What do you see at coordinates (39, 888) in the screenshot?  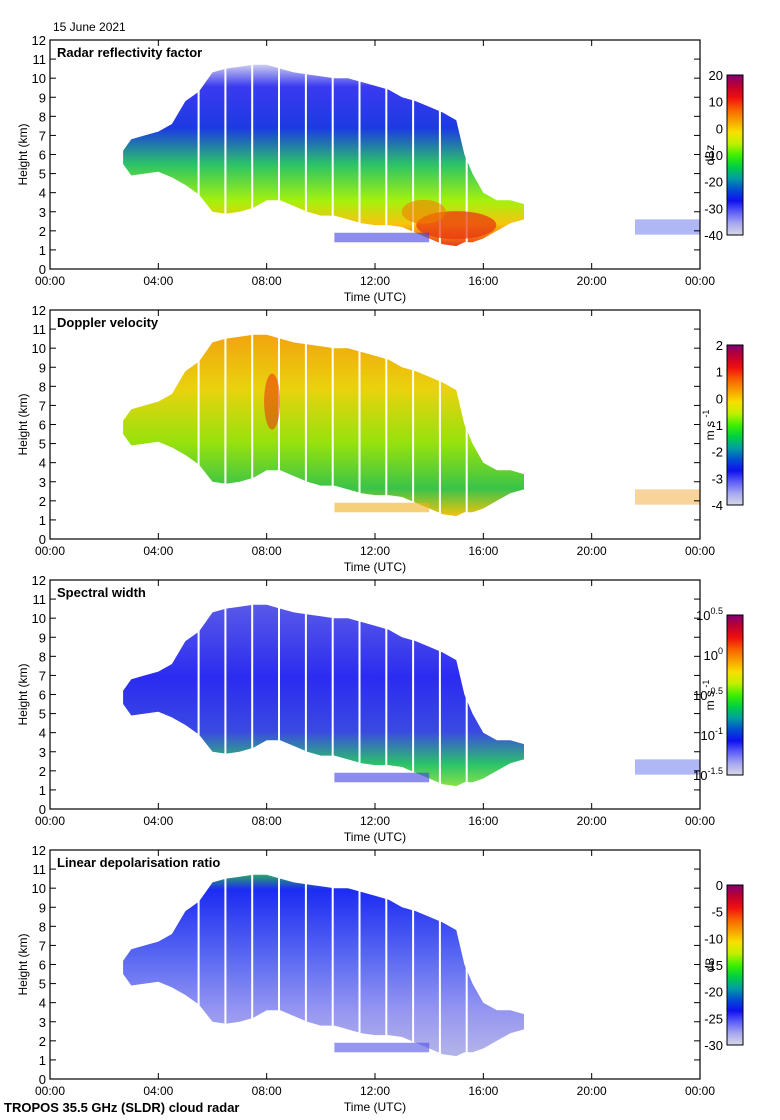 I see `y-tick-label: 10` at bounding box center [39, 888].